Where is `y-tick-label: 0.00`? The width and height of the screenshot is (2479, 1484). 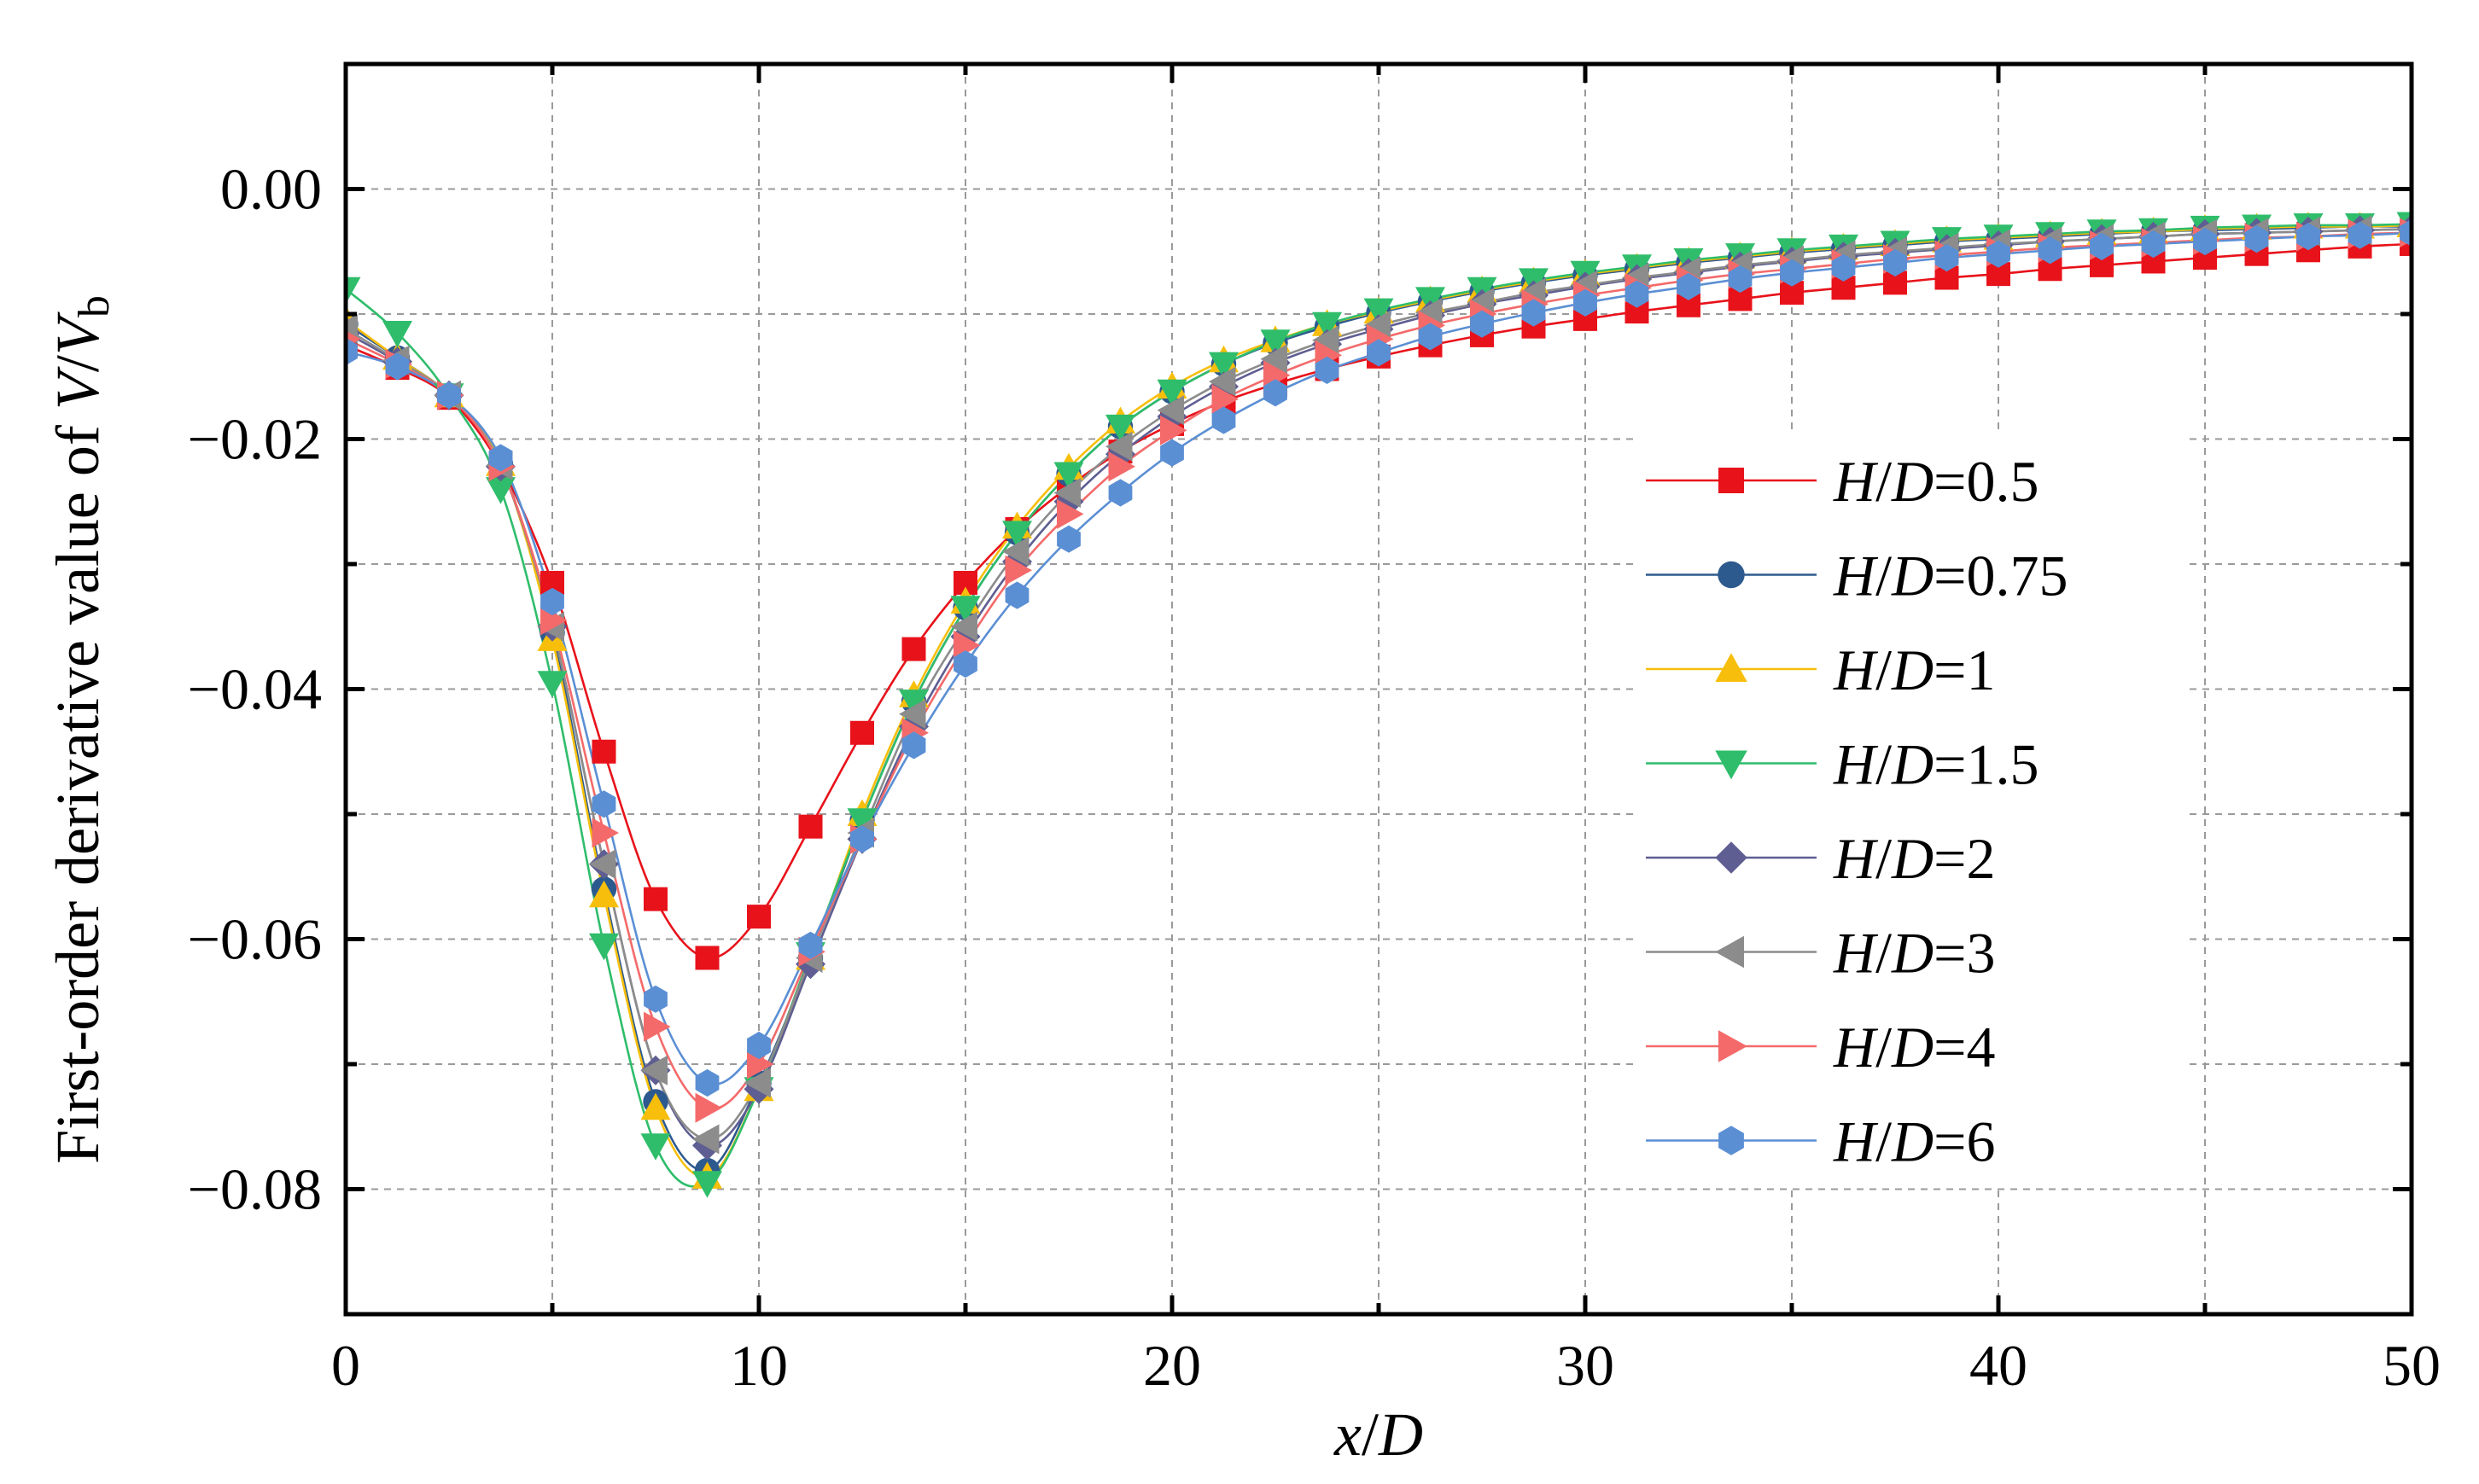
y-tick-label: 0.00 is located at coordinates (271, 189).